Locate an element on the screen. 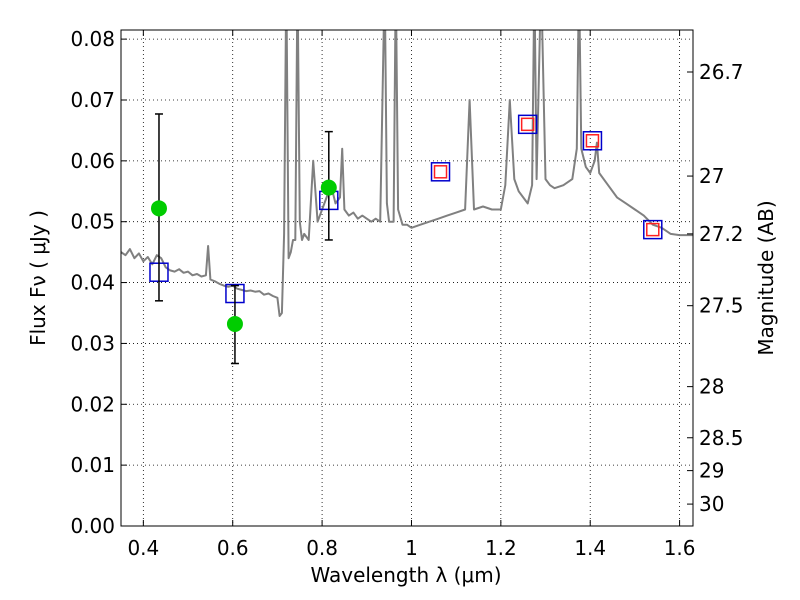  x-tick-label: 1.4 is located at coordinates (590, 548).